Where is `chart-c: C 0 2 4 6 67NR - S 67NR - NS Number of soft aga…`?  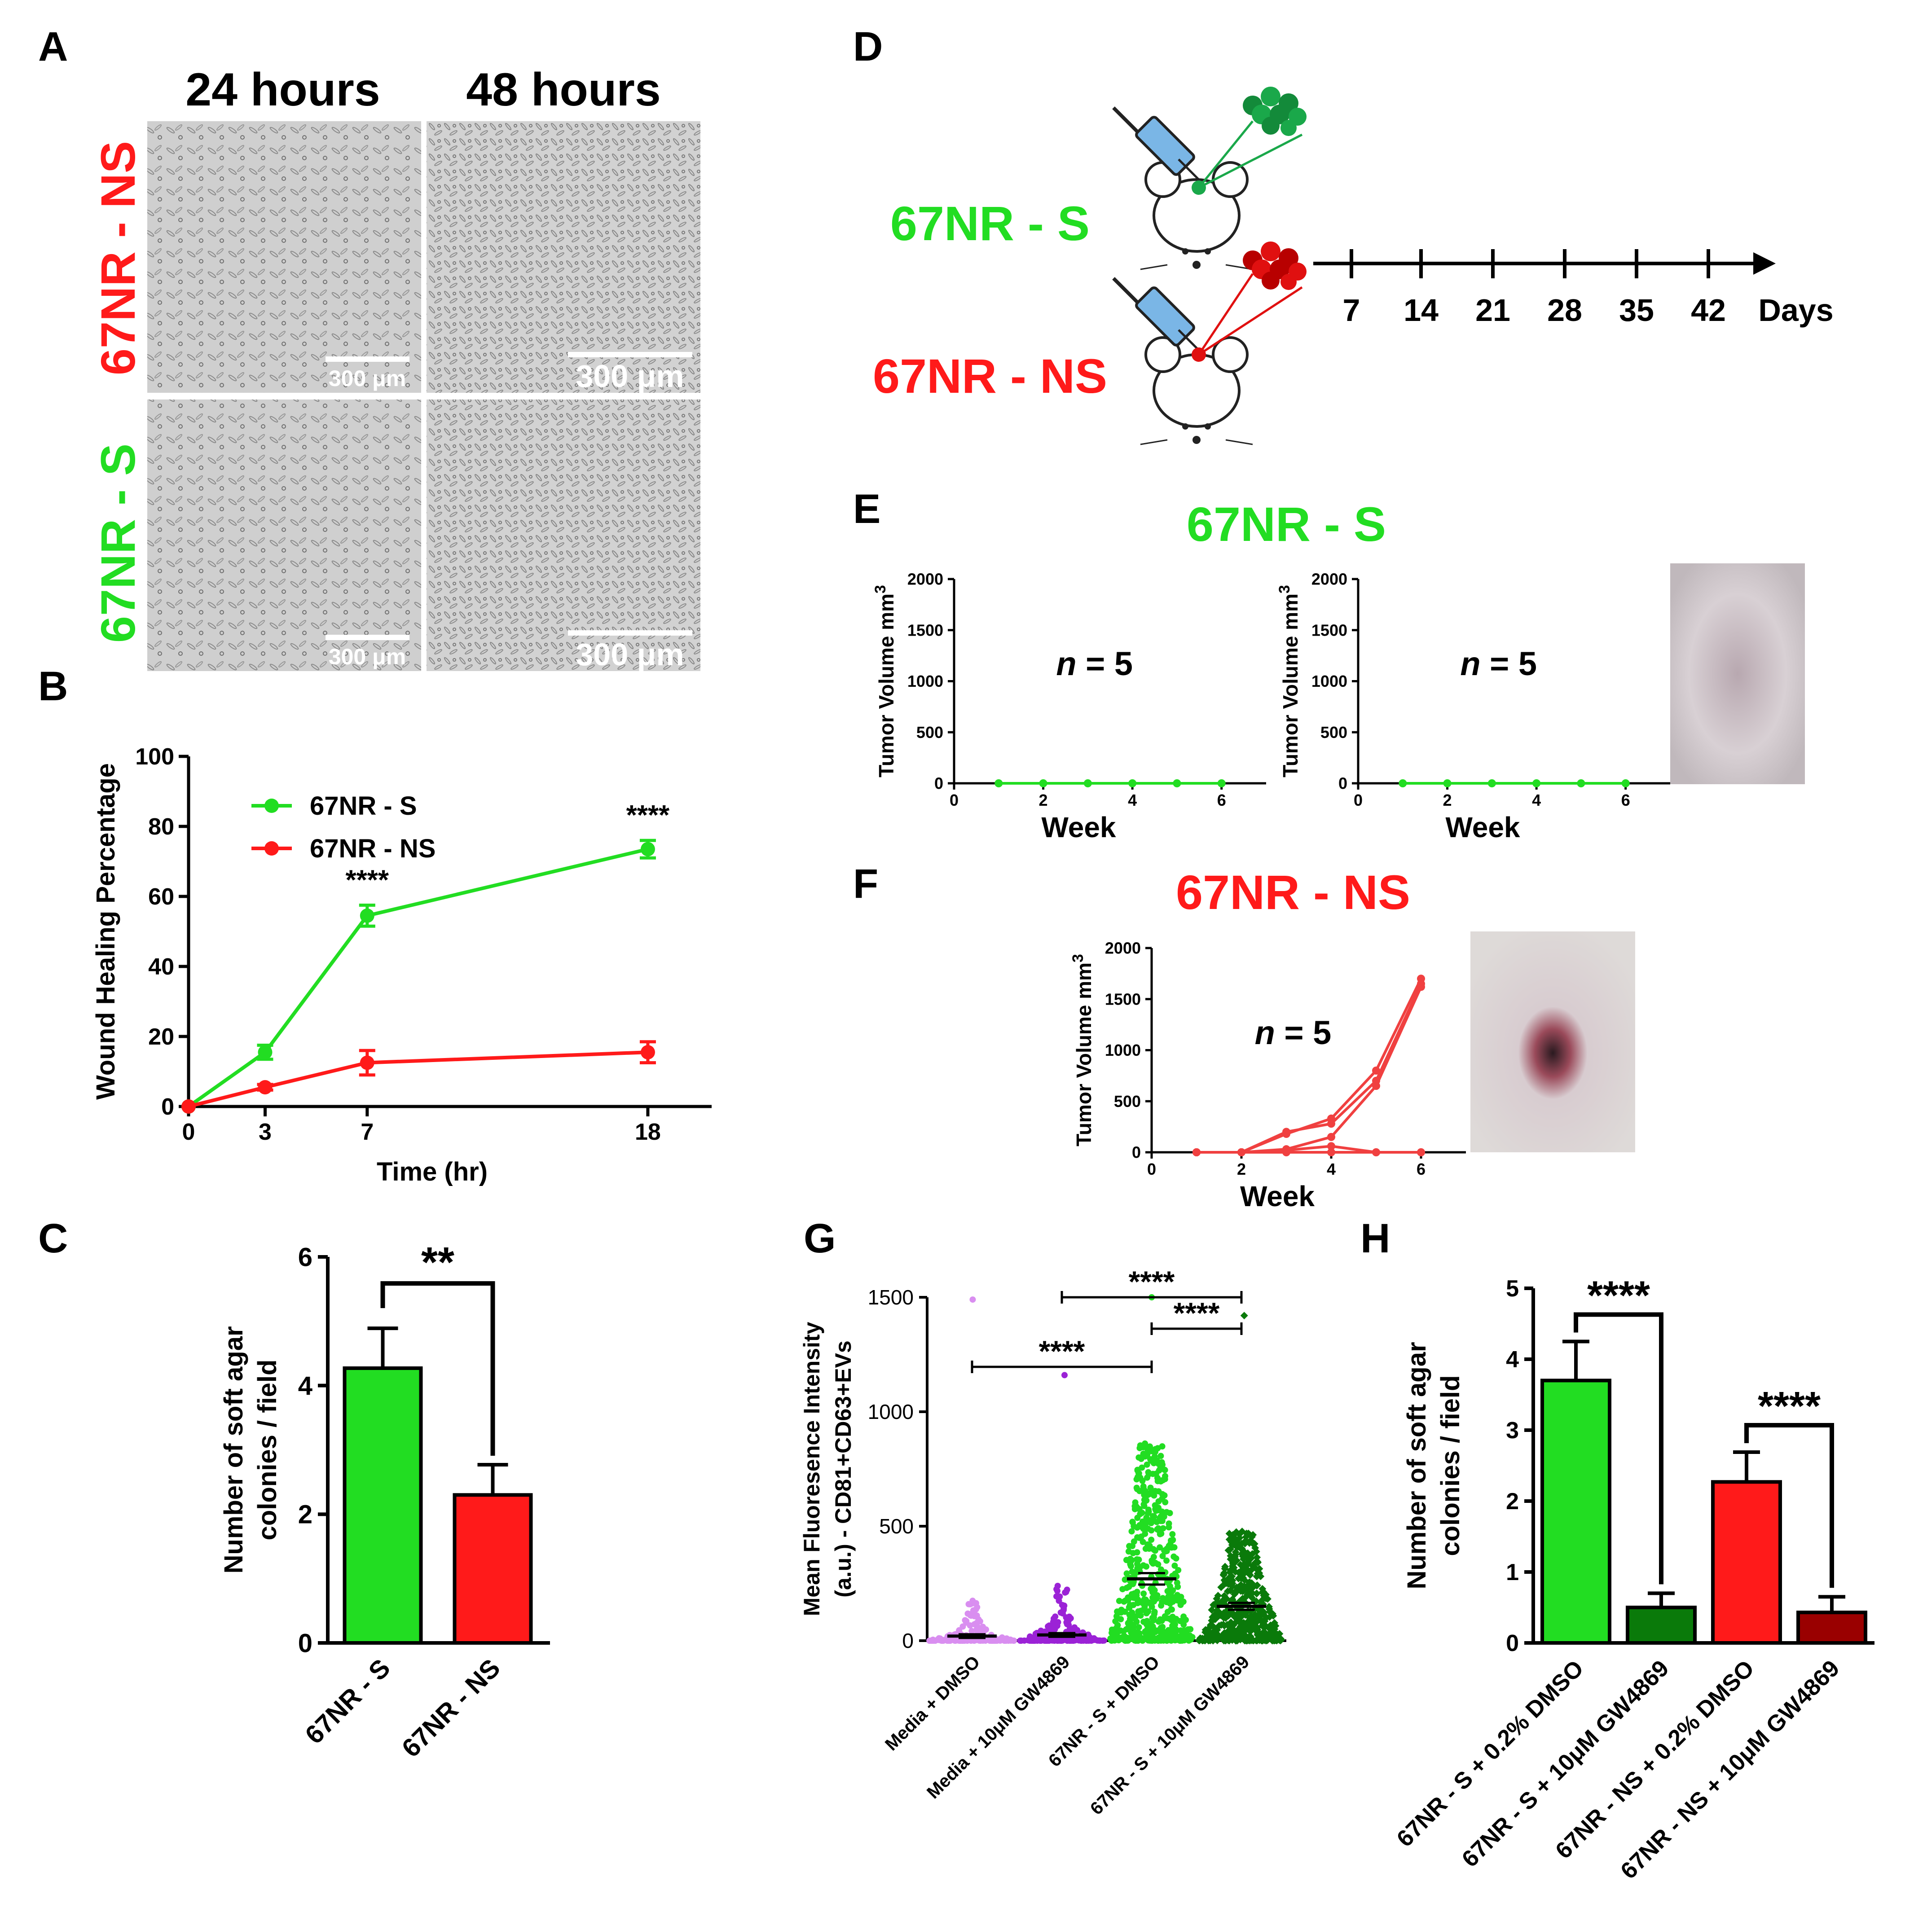 chart-c: C 0 2 4 6 67NR - S 67NR - NS Number of soft aga… is located at coordinates (294, 1489).